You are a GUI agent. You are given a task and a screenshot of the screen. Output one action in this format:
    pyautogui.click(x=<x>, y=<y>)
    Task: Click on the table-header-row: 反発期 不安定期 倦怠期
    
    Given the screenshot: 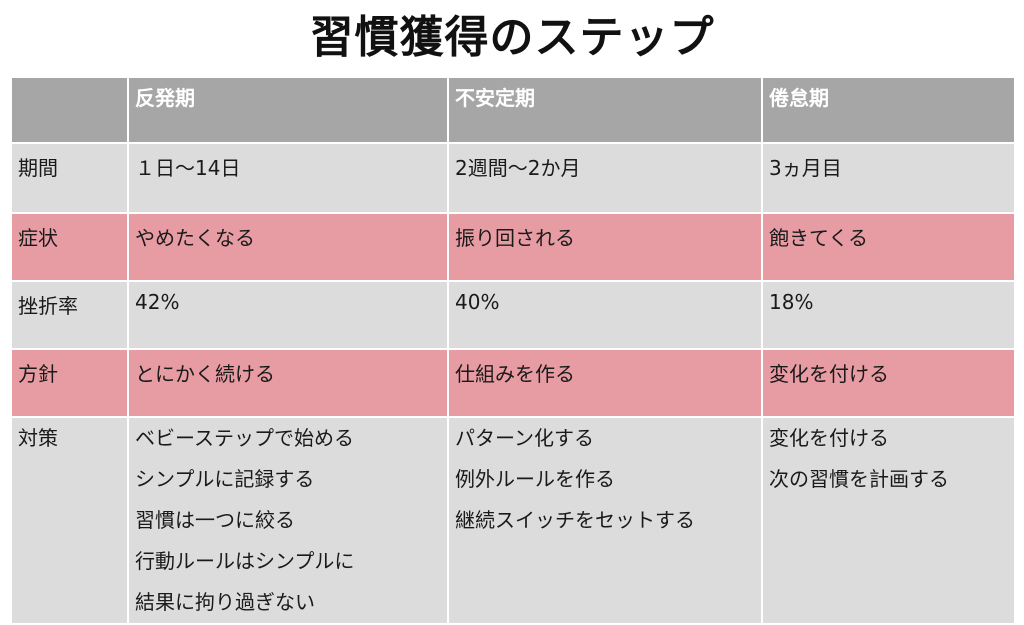 What is the action you would take?
    pyautogui.click(x=513, y=110)
    